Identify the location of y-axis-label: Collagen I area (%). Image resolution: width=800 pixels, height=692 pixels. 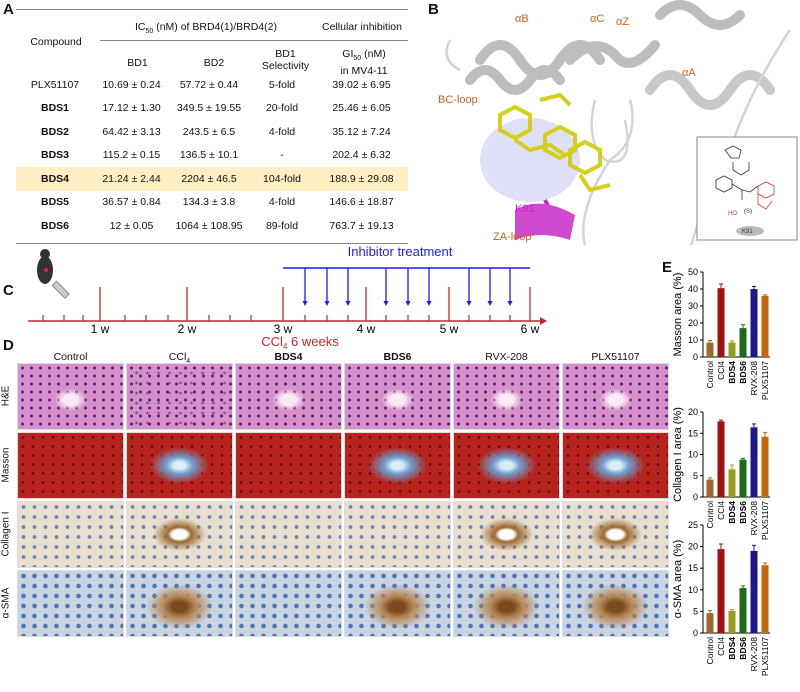
(678, 454).